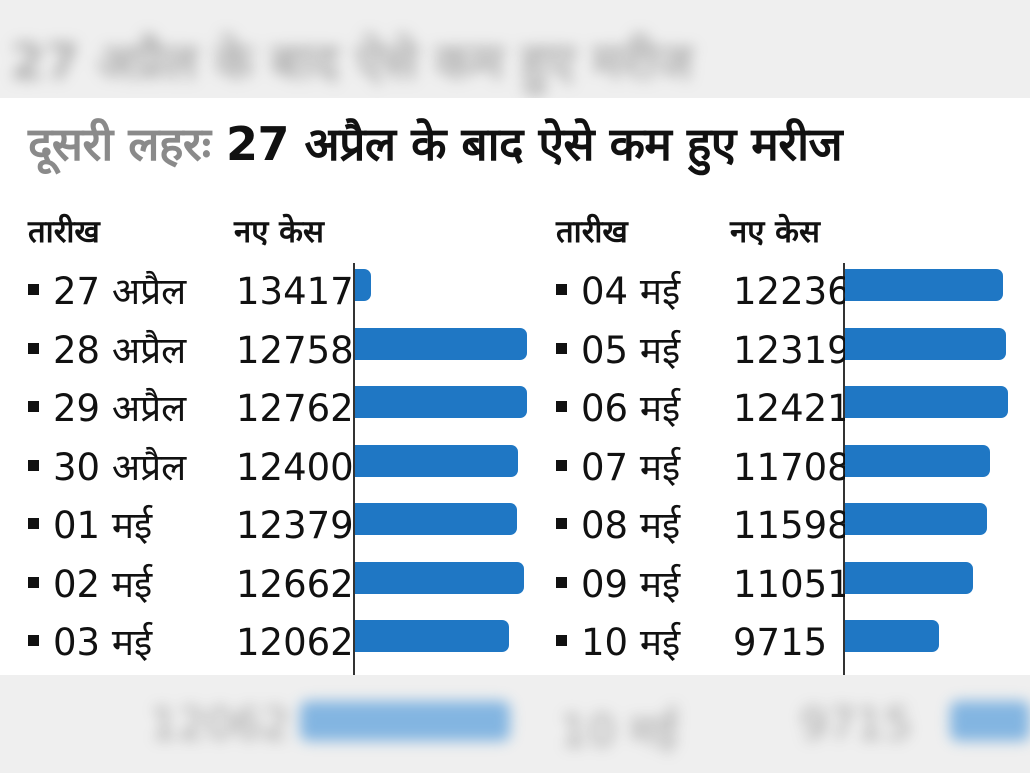 The height and width of the screenshot is (773, 1030). I want to click on case-value-label: 12236, so click(789, 291).